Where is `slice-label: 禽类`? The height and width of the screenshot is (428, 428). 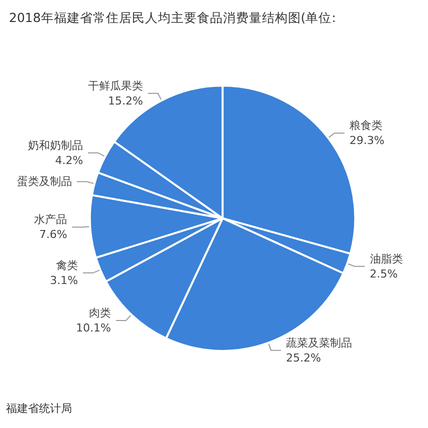 slice-label: 禽类 is located at coordinates (67, 265).